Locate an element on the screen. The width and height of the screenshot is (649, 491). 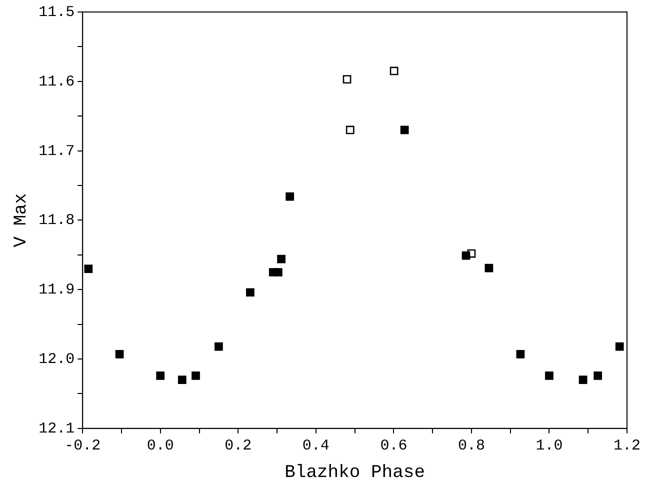
y-tick-label: 12.0 is located at coordinates (56, 359).